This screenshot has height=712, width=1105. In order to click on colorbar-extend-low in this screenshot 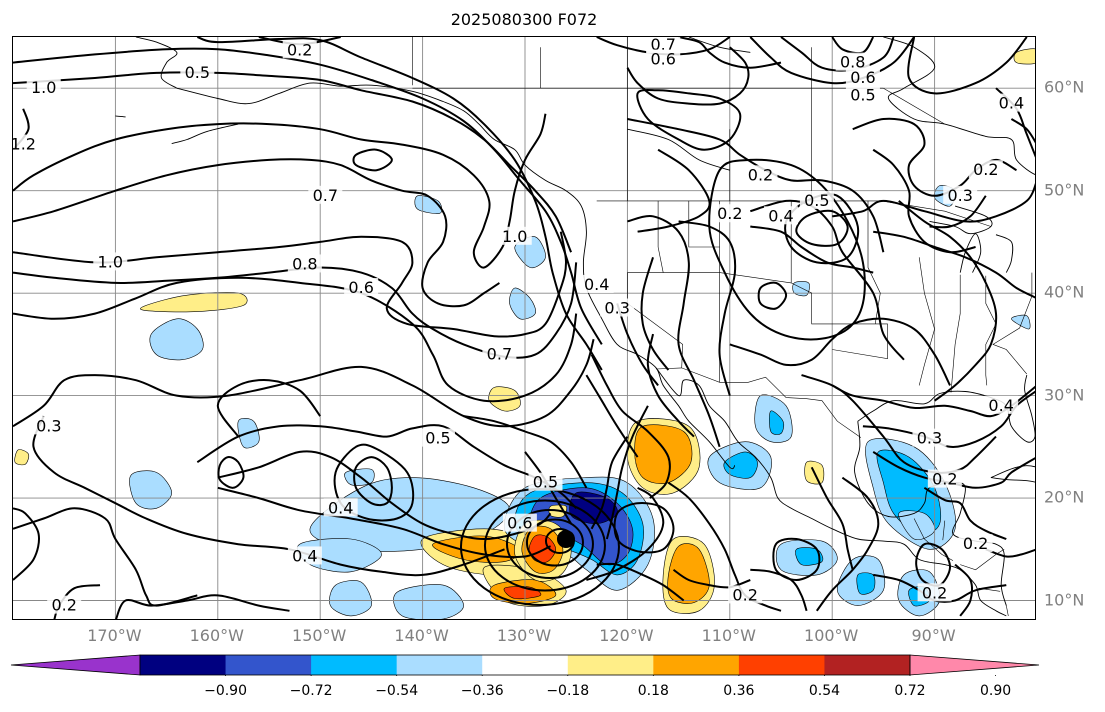, I will do `click(75, 665)`.